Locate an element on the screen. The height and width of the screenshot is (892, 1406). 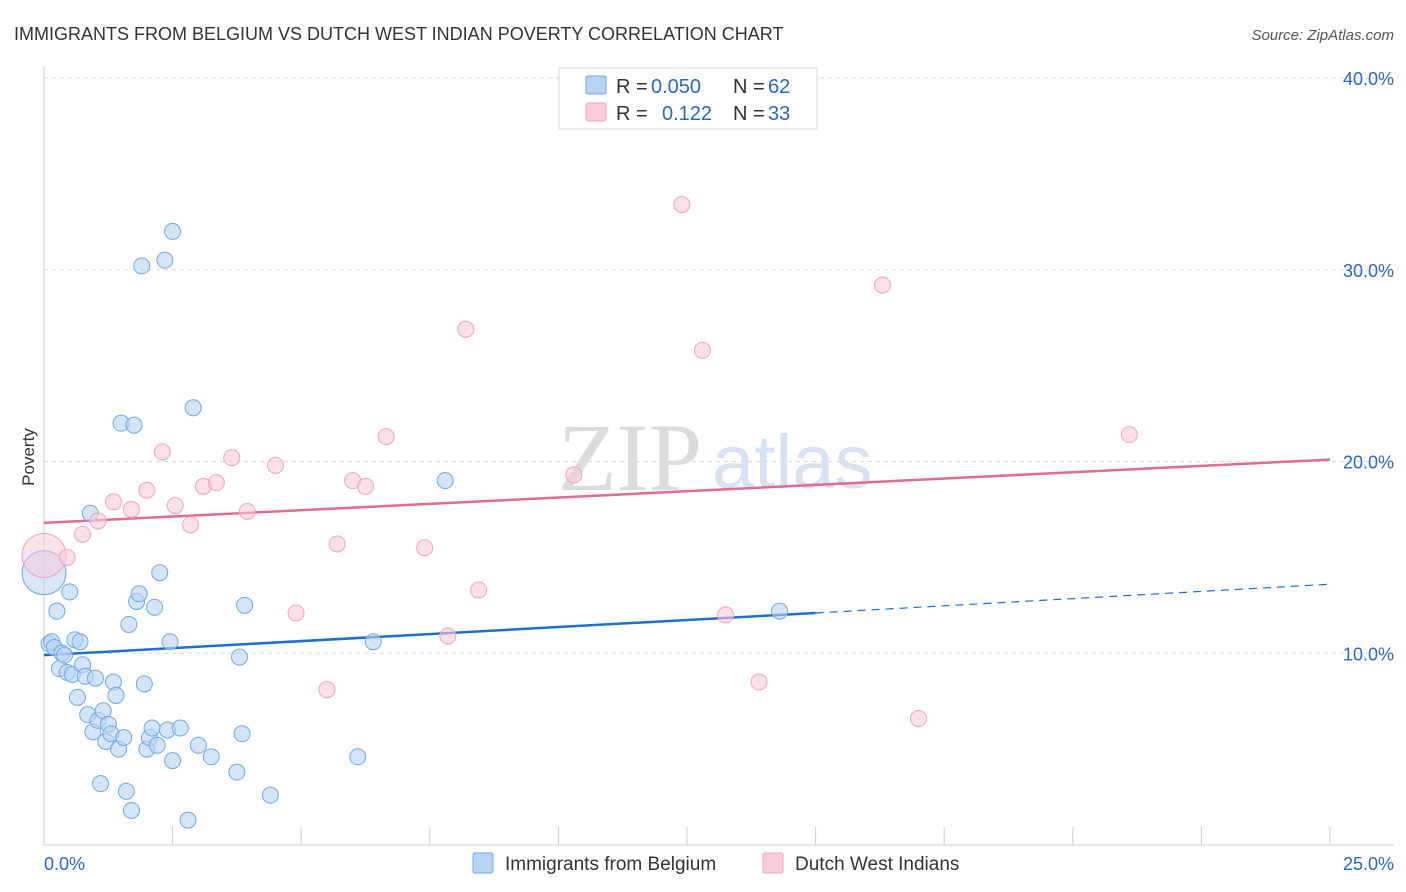
legend-n-value-dutch-west-indians: 33 is located at coordinates (779, 114).